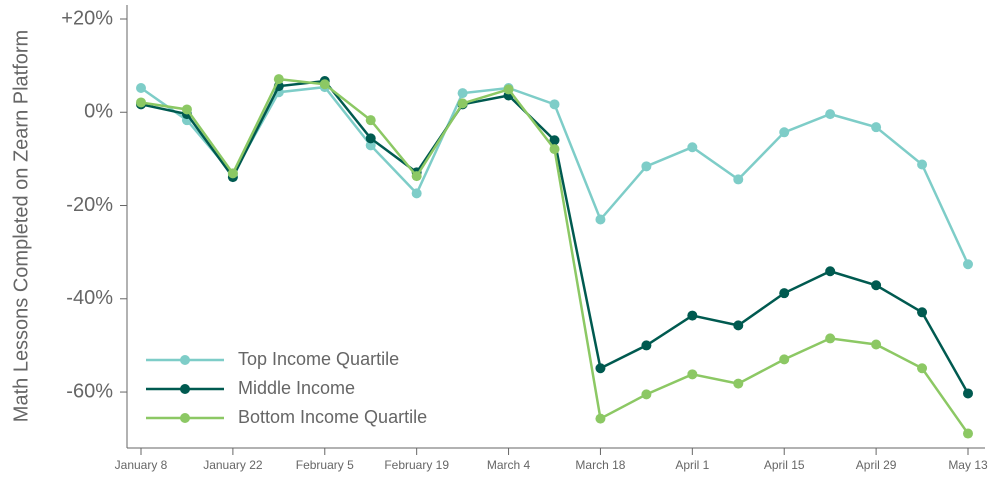 Image resolution: width=992 pixels, height=478 pixels. What do you see at coordinates (87, 18) in the screenshot?
I see `y-tick-label: +20%` at bounding box center [87, 18].